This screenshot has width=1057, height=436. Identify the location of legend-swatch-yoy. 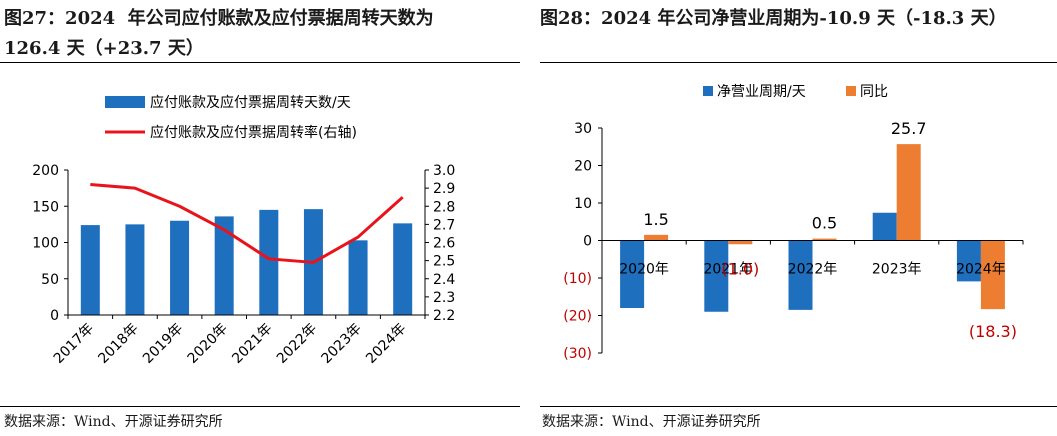
(851, 91).